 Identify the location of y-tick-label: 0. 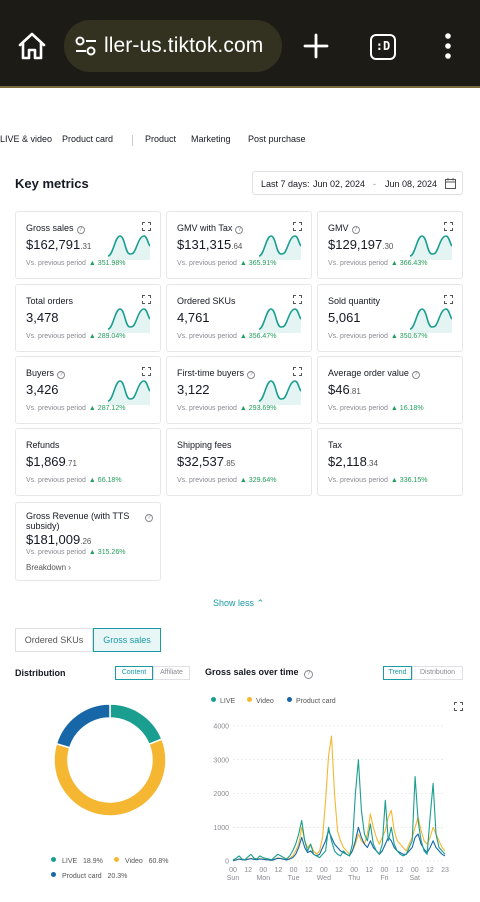
(227, 862).